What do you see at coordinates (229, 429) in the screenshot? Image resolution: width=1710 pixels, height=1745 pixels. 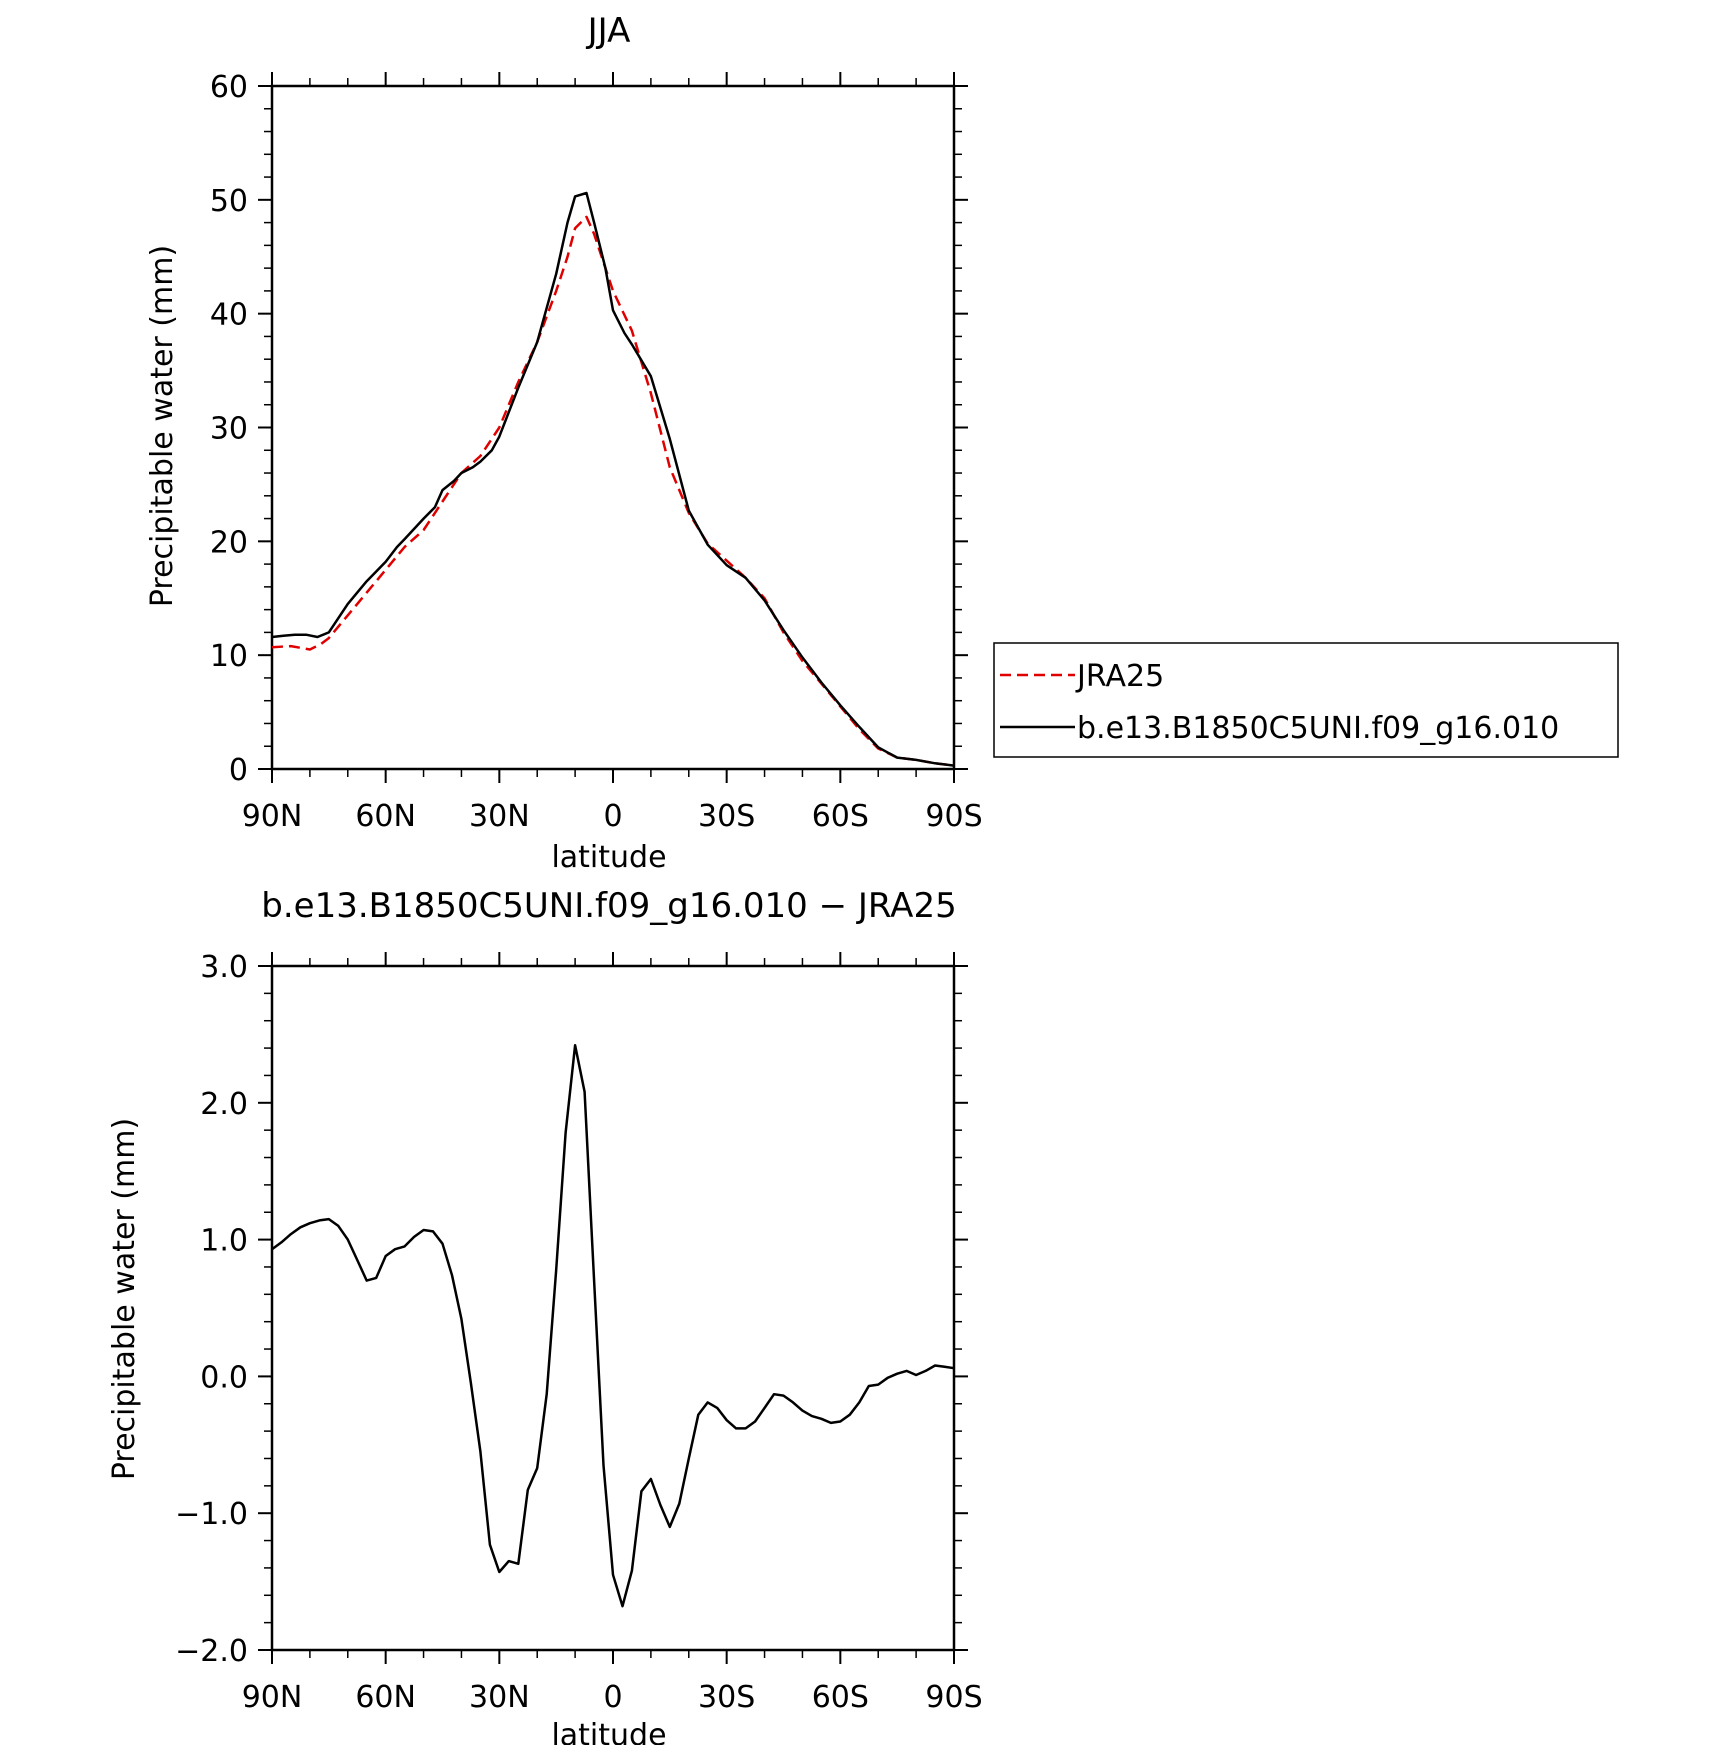 I see `y-tick-label: 30` at bounding box center [229, 429].